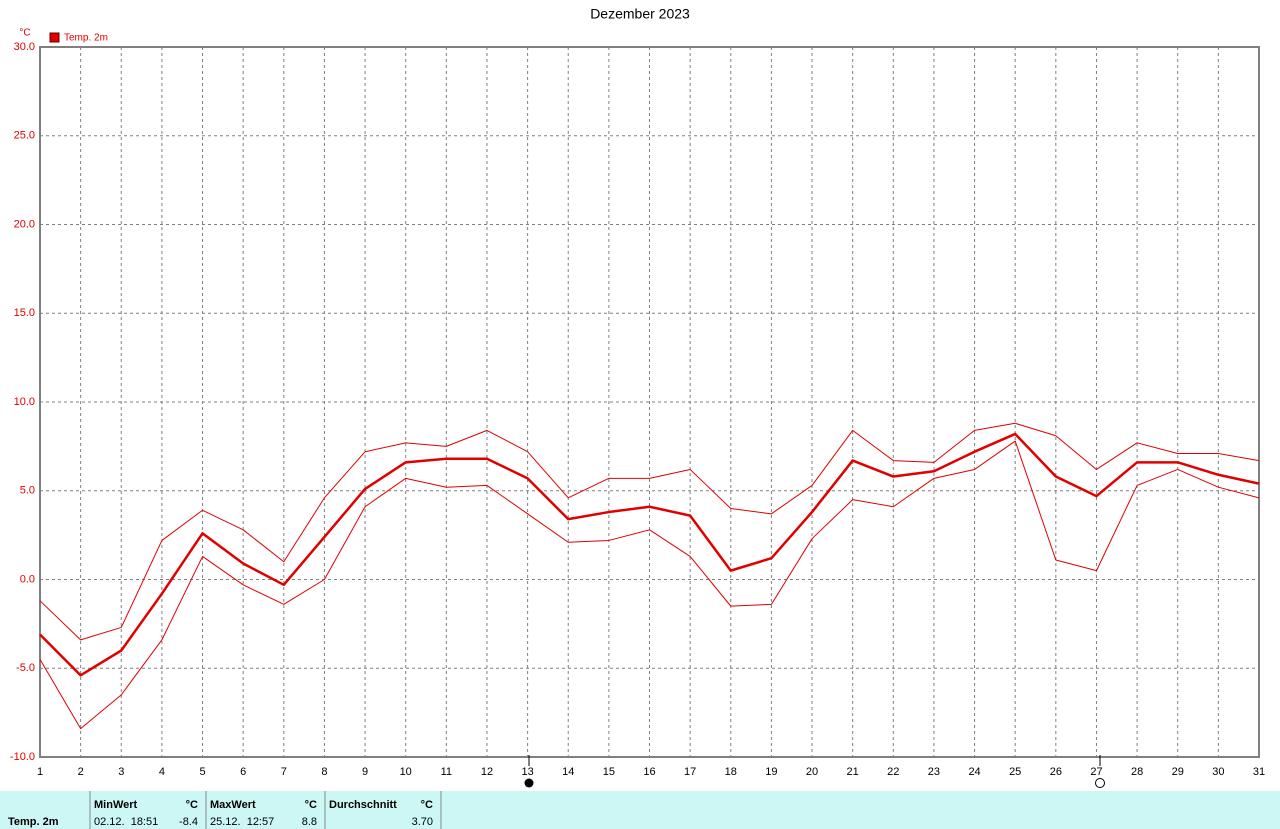  What do you see at coordinates (27, 491) in the screenshot?
I see `y-tick-label: 5.0` at bounding box center [27, 491].